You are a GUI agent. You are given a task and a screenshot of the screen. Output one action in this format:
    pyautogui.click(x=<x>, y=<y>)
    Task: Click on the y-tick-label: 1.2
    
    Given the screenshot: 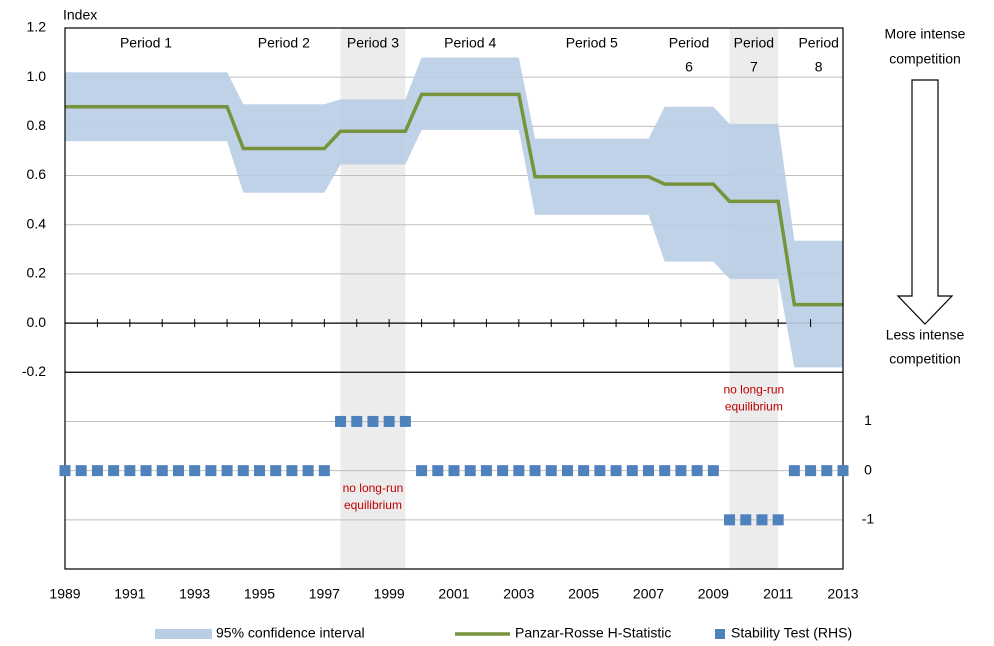 What is the action you would take?
    pyautogui.click(x=37, y=27)
    